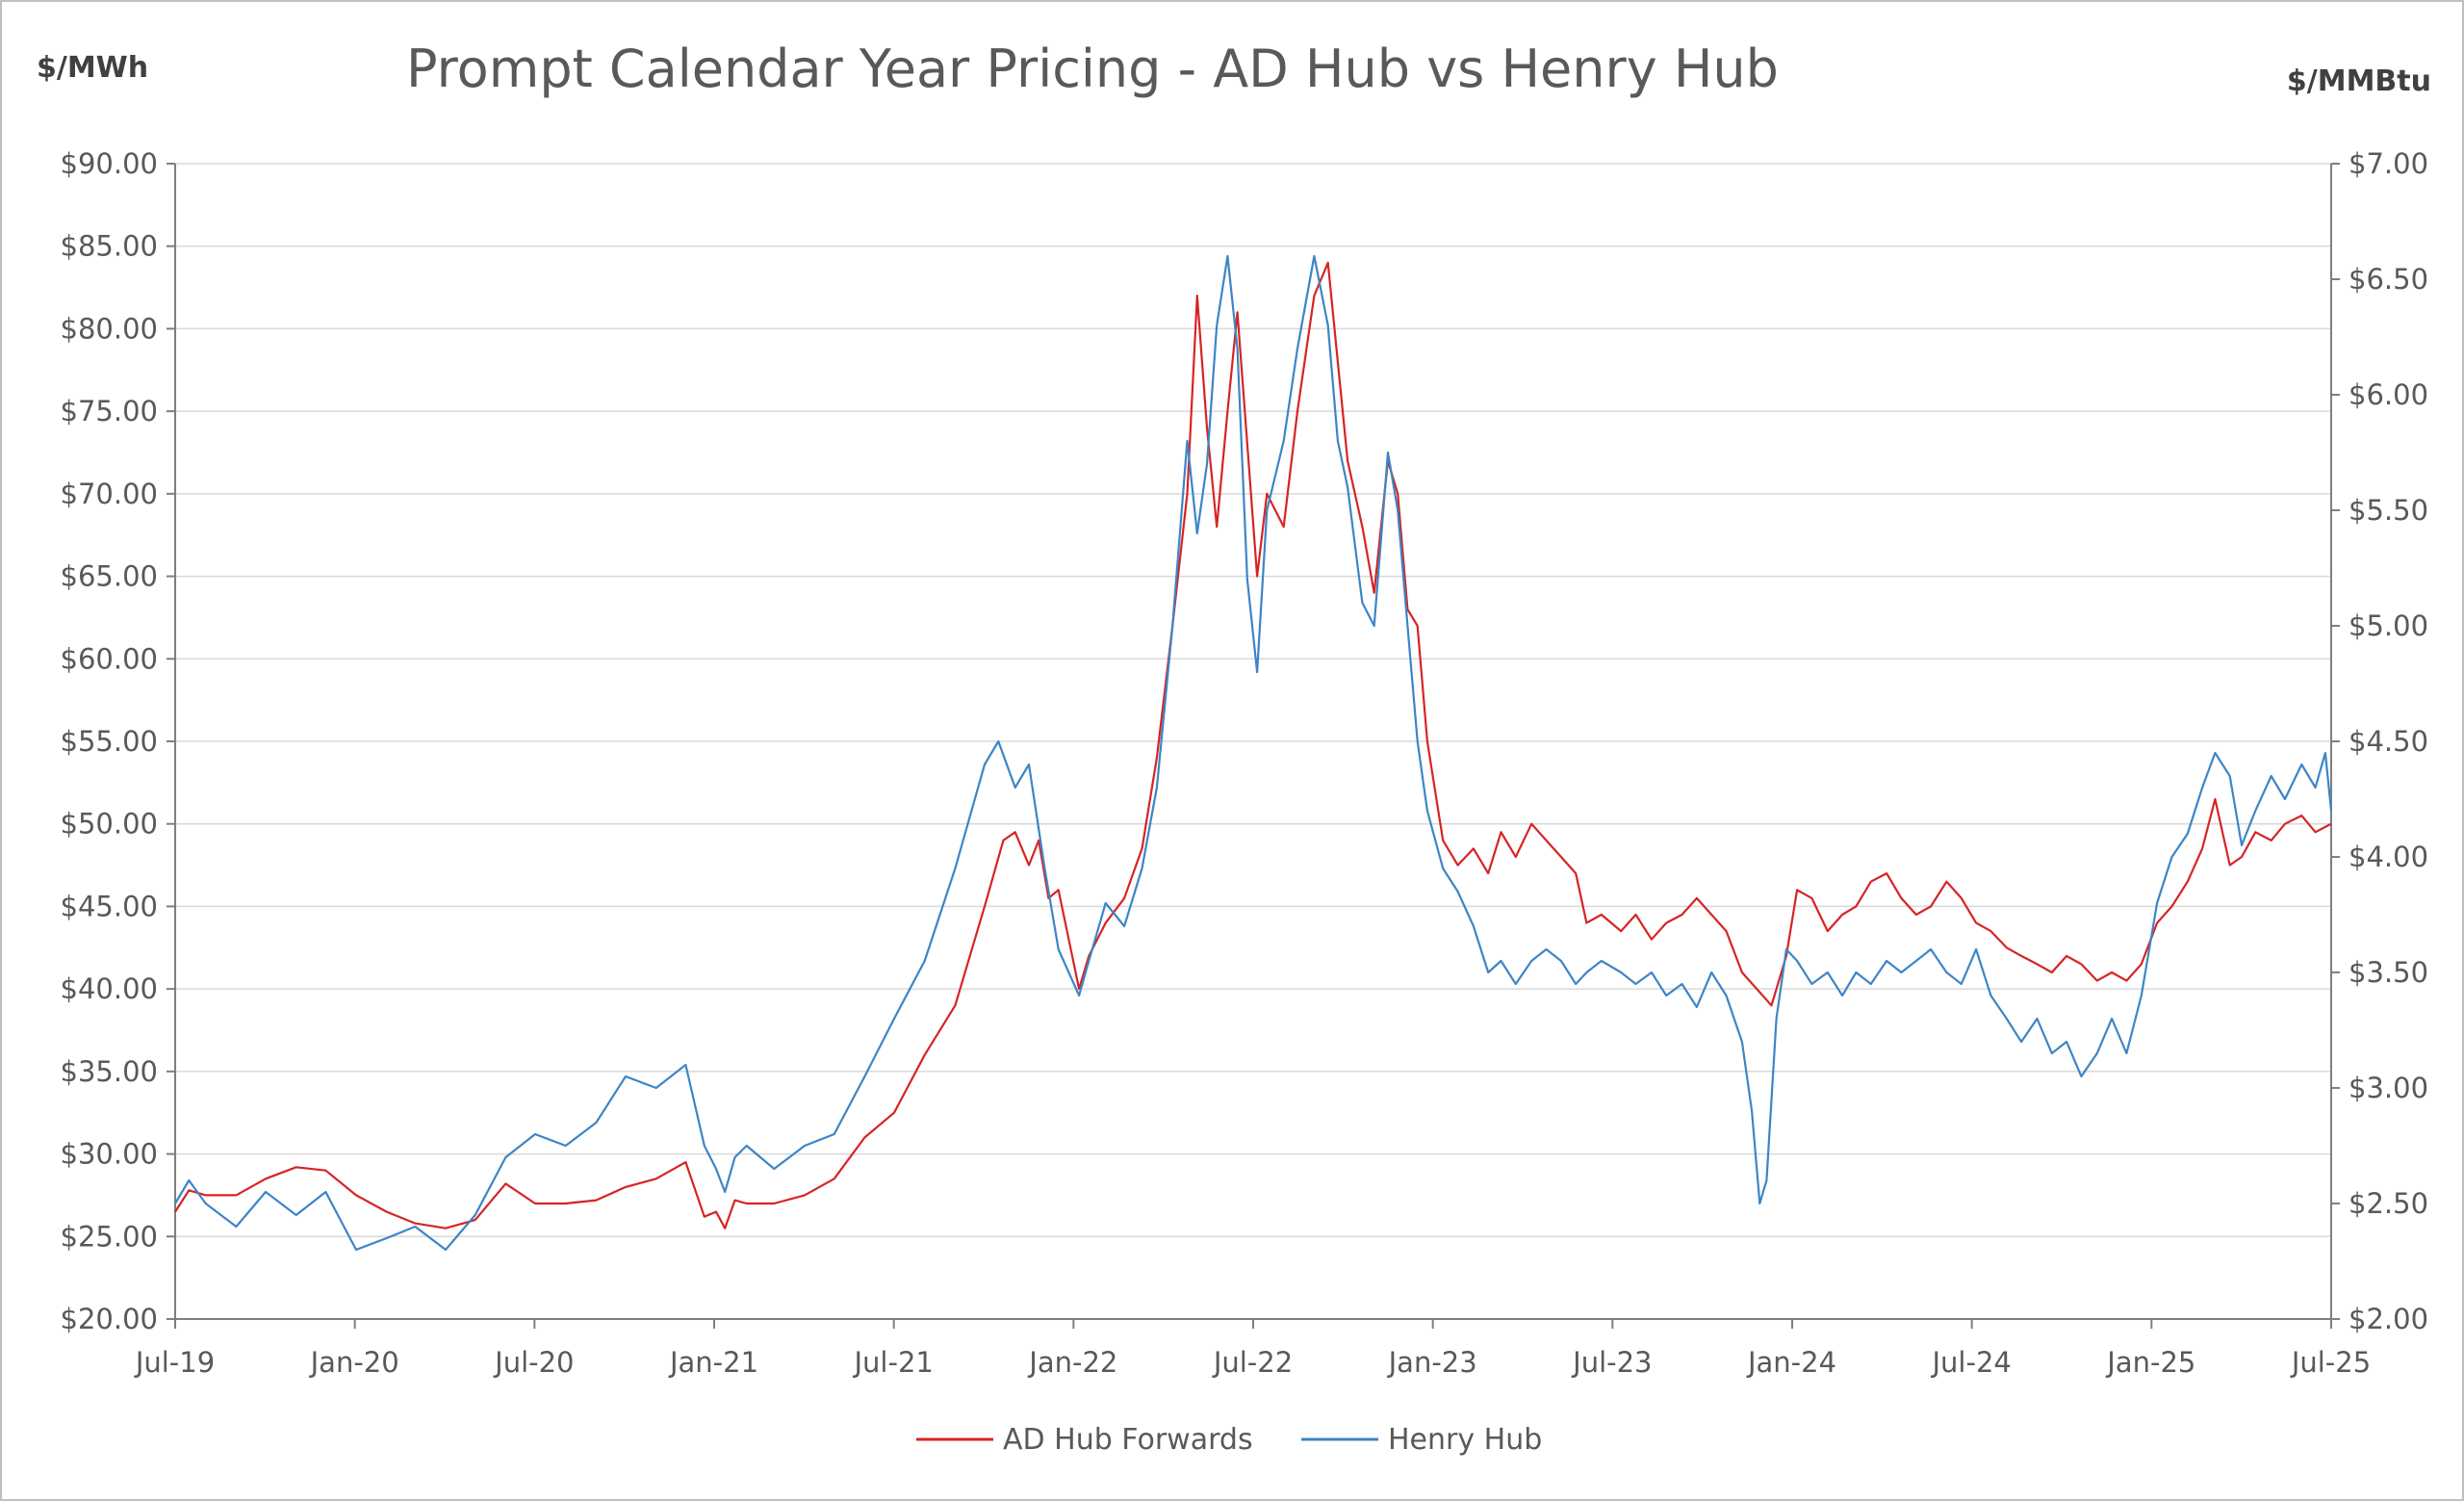 This screenshot has width=2464, height=1501. I want to click on legend-henry-hub-label: Henry Hub, so click(1465, 1440).